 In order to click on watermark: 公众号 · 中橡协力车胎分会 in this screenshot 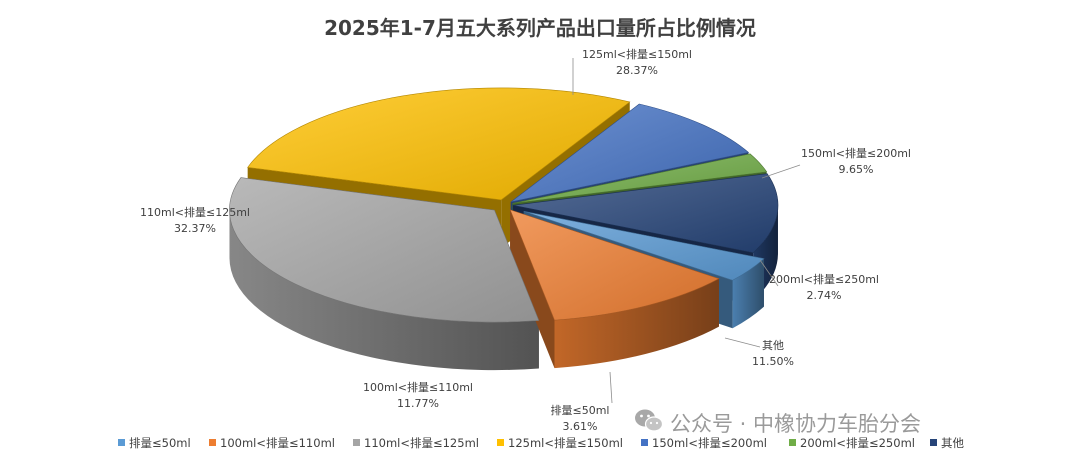, I will do `click(778, 422)`.